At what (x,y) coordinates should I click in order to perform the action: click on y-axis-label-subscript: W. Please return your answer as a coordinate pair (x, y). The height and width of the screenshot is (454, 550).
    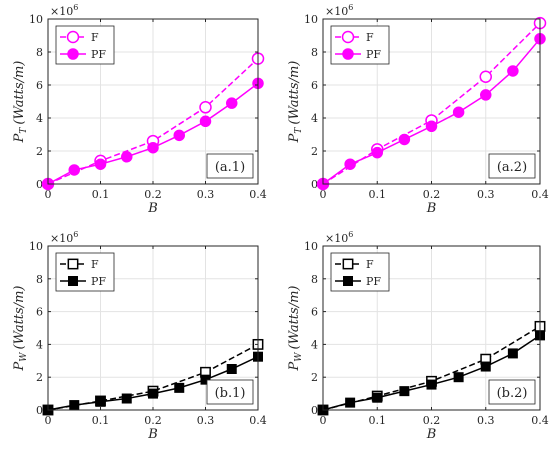
    Looking at the image, I should click on (299, 357).